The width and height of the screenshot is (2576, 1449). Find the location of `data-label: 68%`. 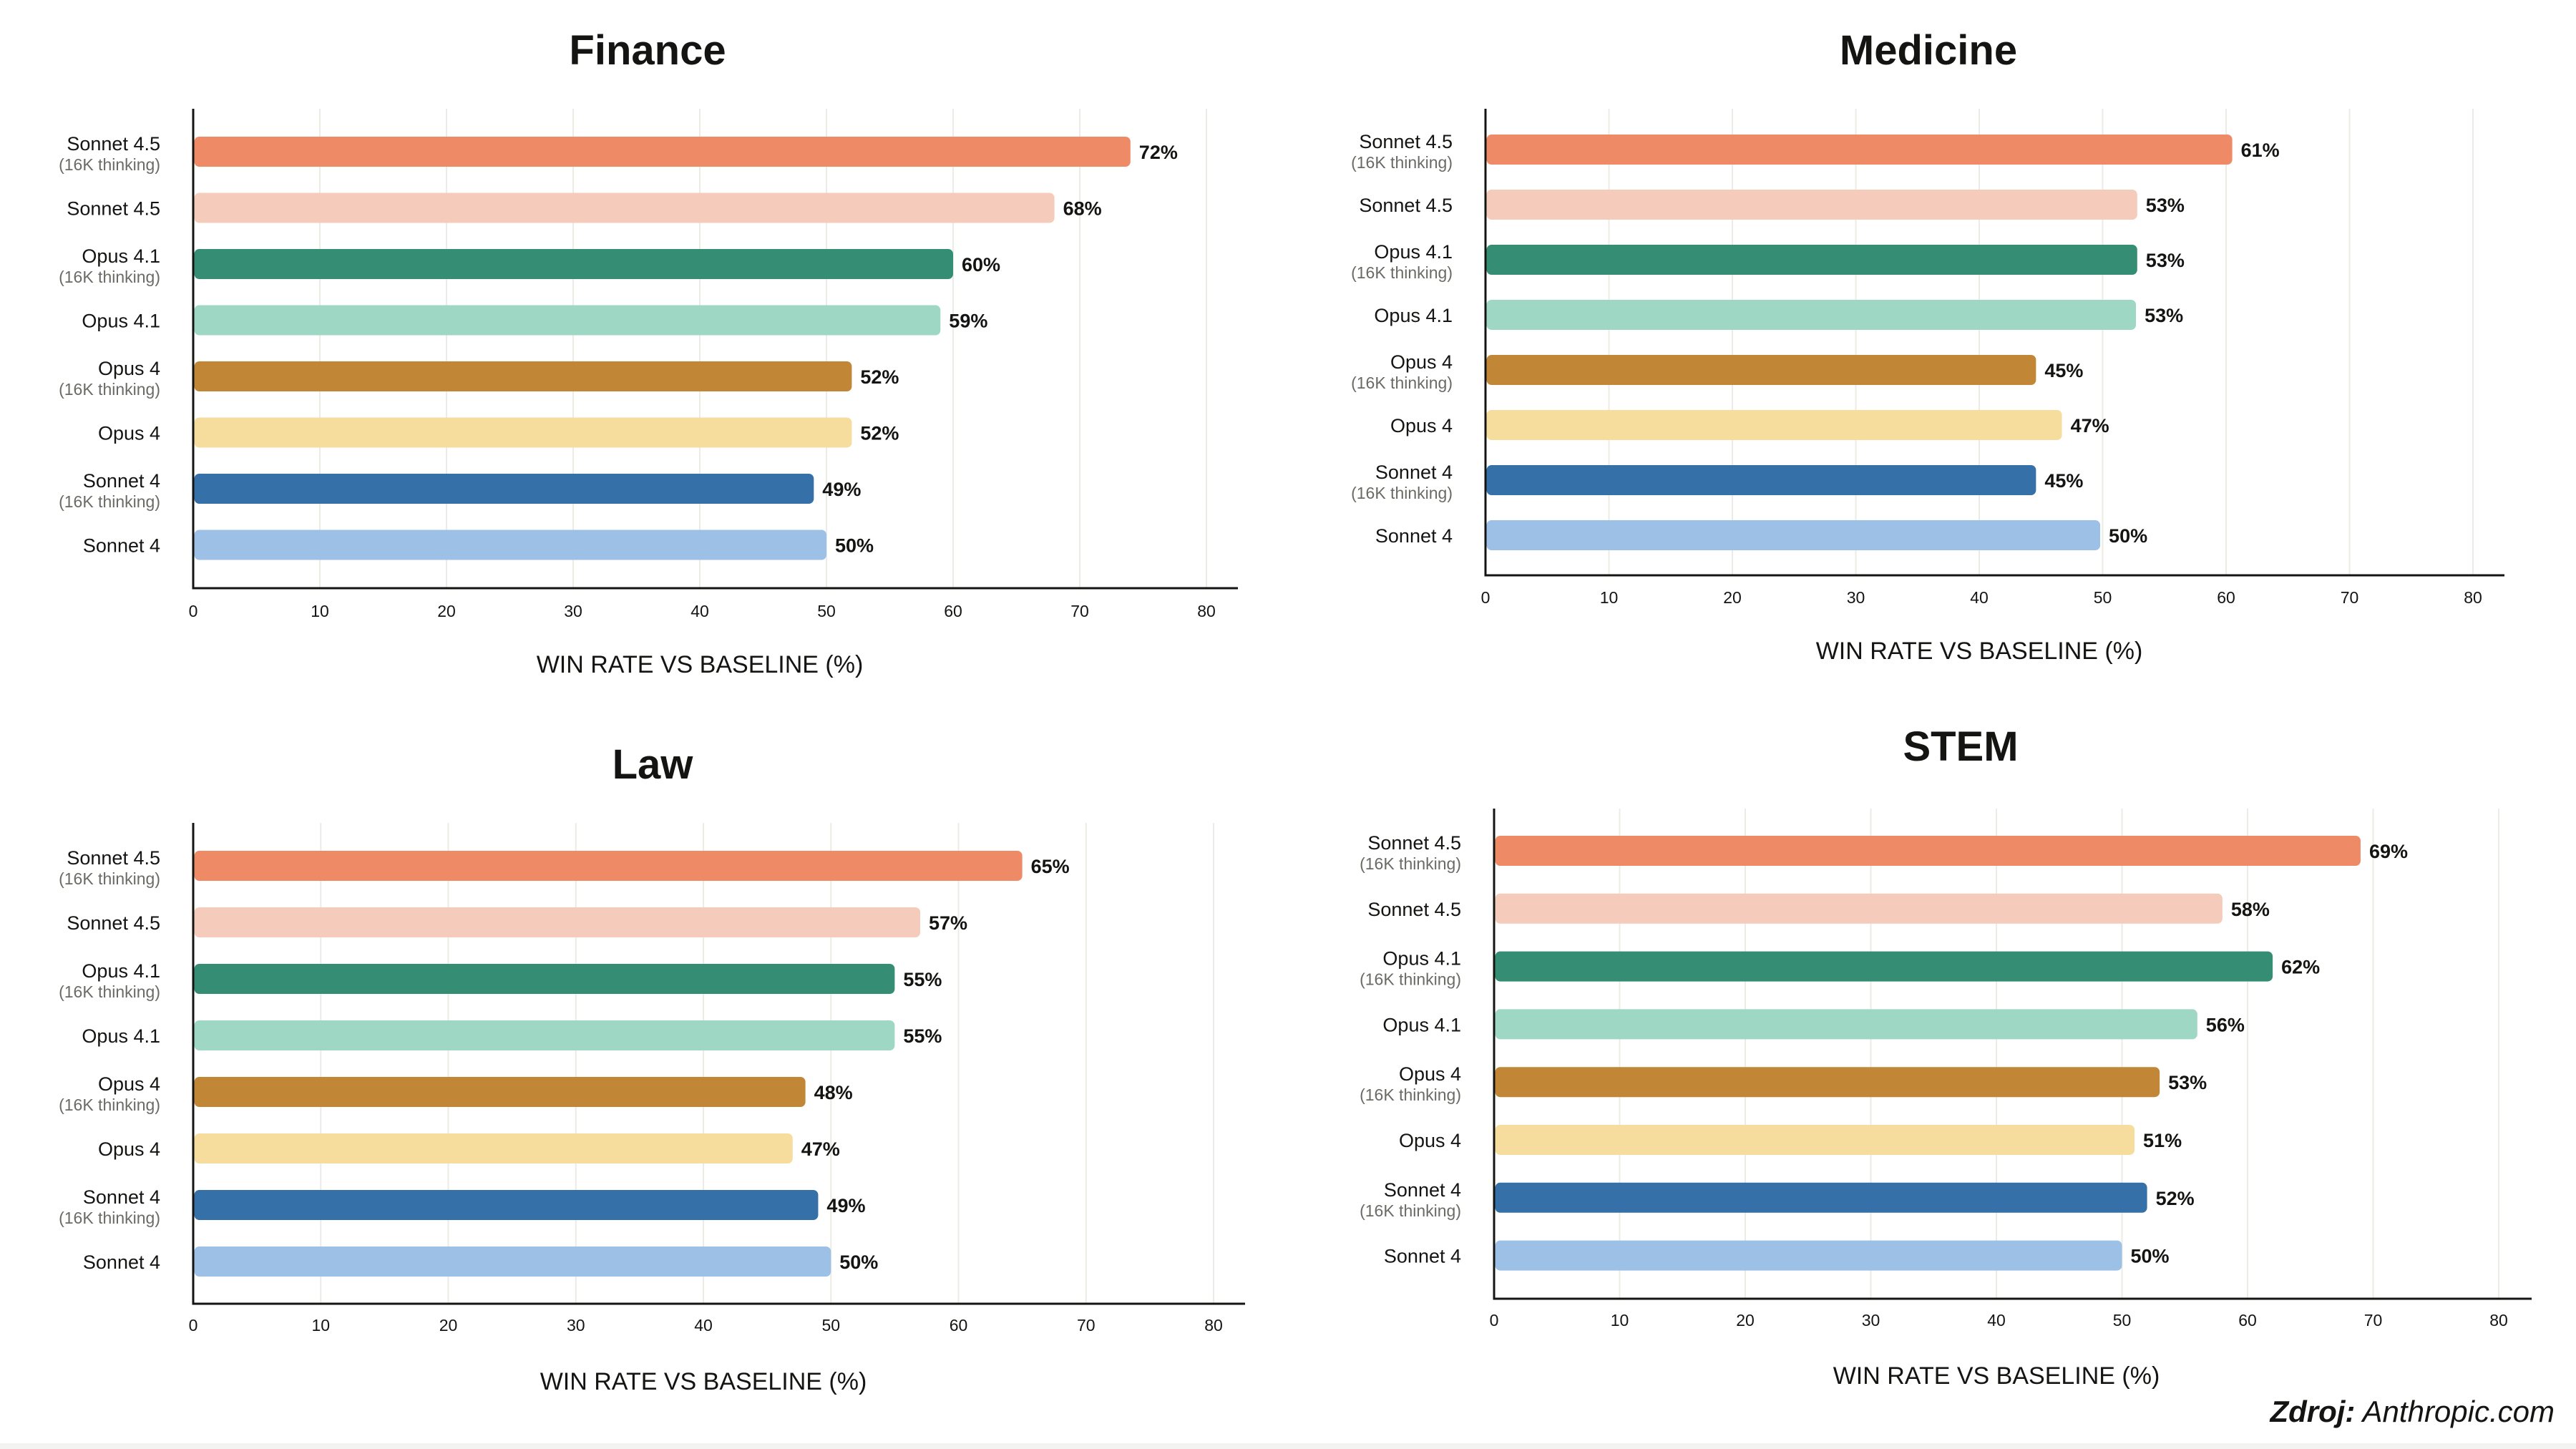

data-label: 68% is located at coordinates (1082, 209).